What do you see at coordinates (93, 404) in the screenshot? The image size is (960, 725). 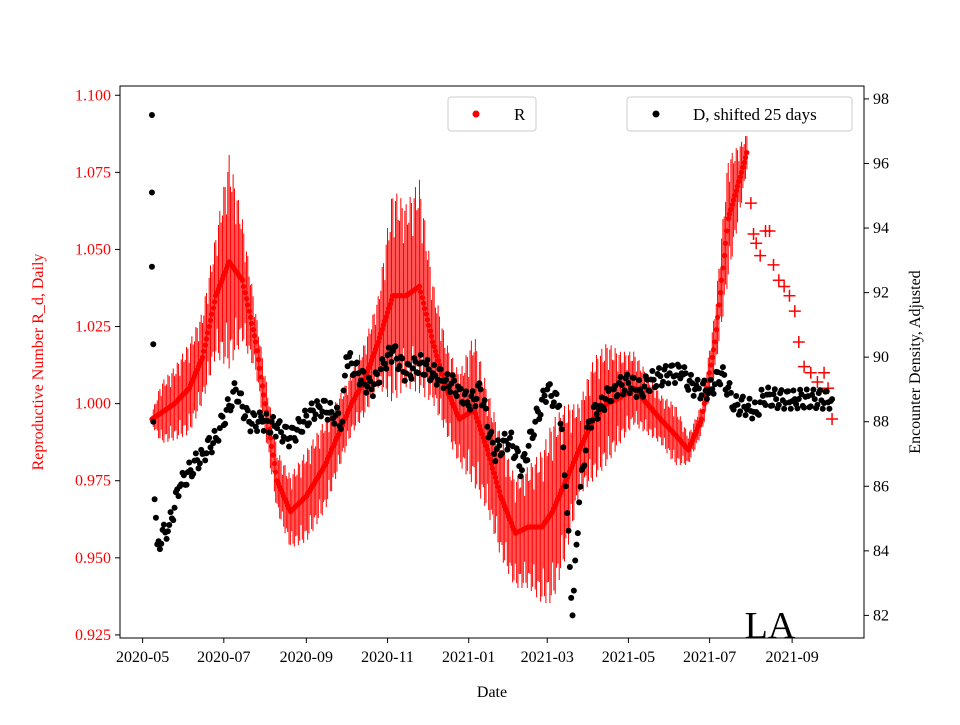 I see `left-y-tick-label: 1.000` at bounding box center [93, 404].